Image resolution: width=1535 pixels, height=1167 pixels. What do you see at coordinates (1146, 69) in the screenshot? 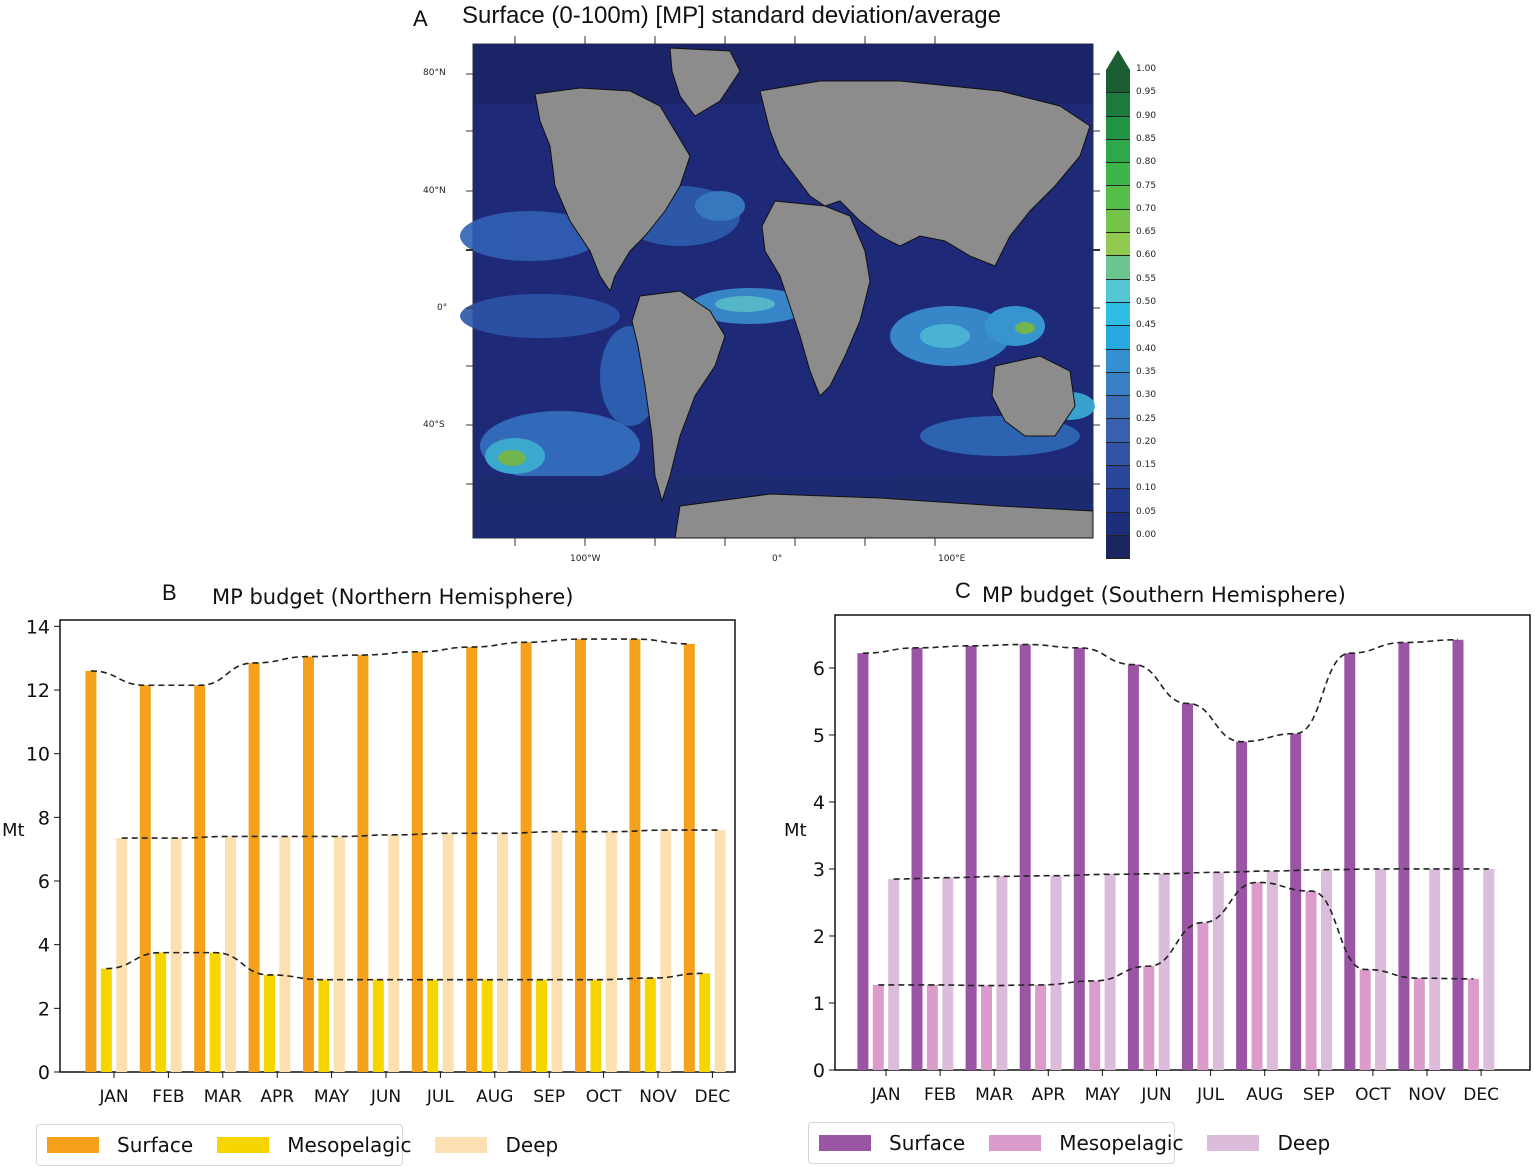
I see `colorbar-label: 1.00` at bounding box center [1146, 69].